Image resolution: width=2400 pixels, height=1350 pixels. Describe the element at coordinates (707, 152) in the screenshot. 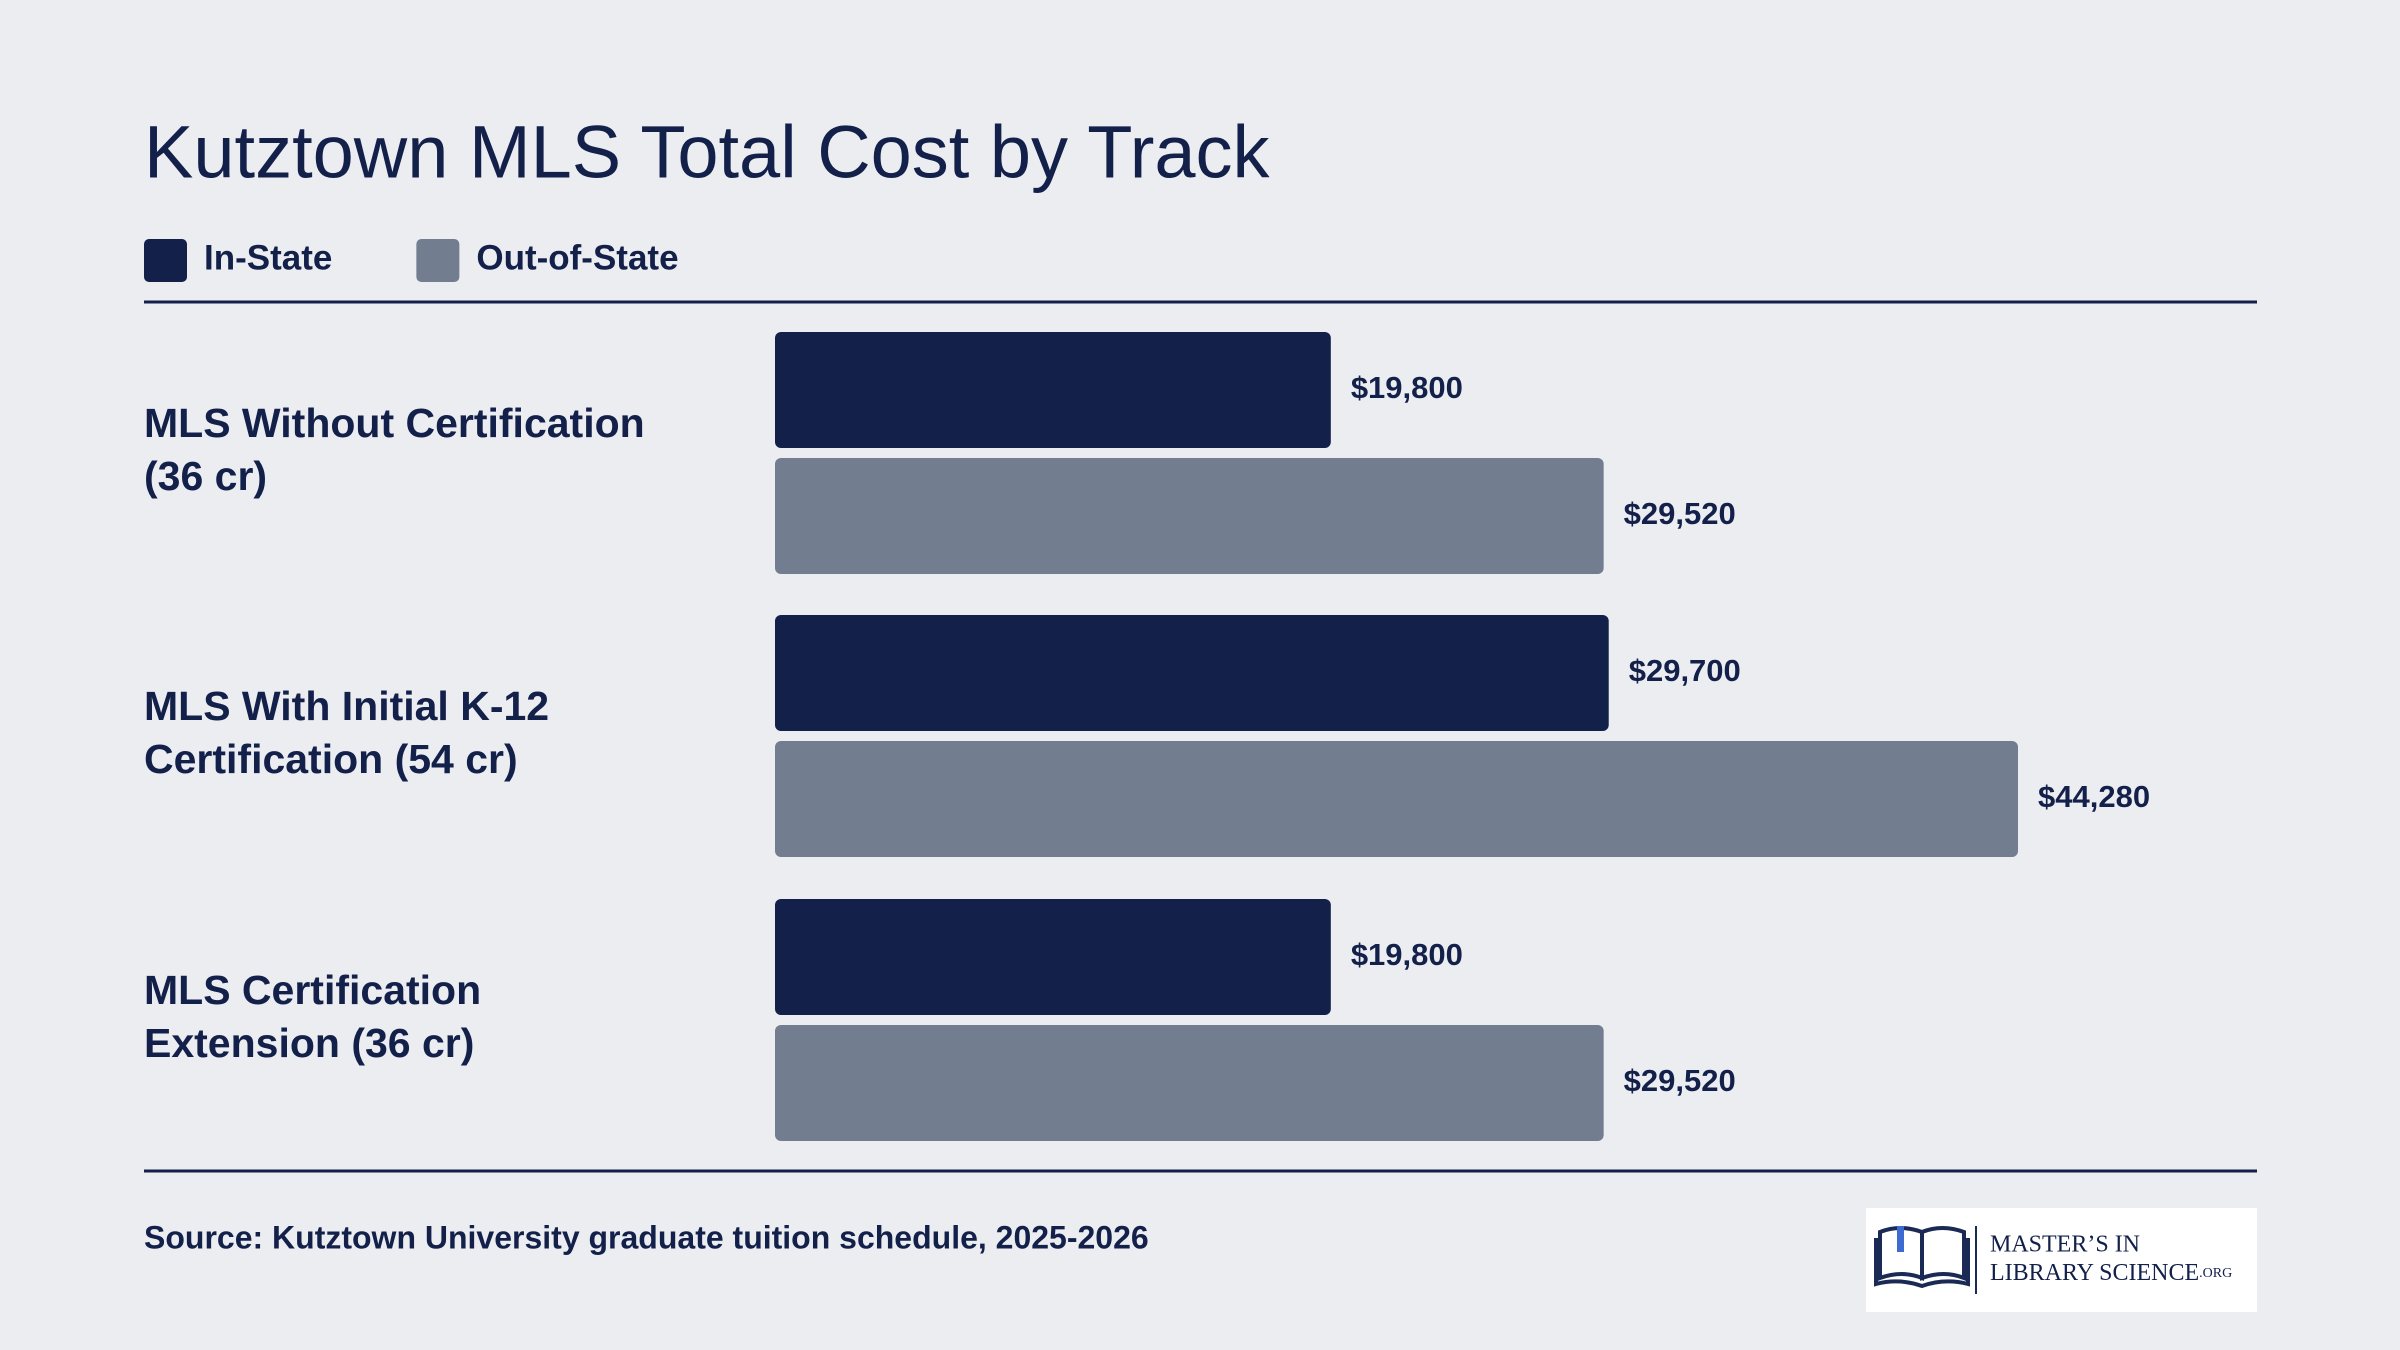

I see `chart-title: Kutztown MLS Total Cost by Track` at that location.